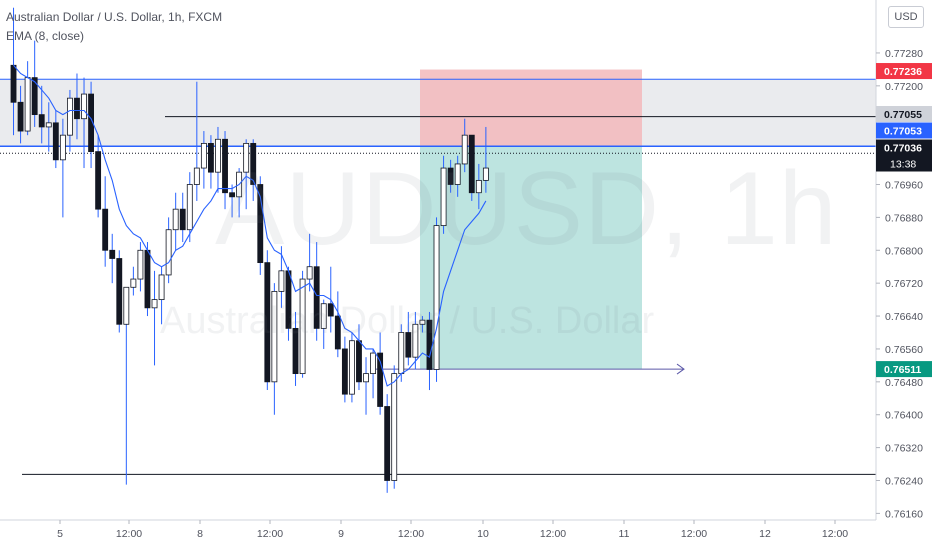  Describe the element at coordinates (341, 534) in the screenshot. I see `time-tick-label: 9` at that location.